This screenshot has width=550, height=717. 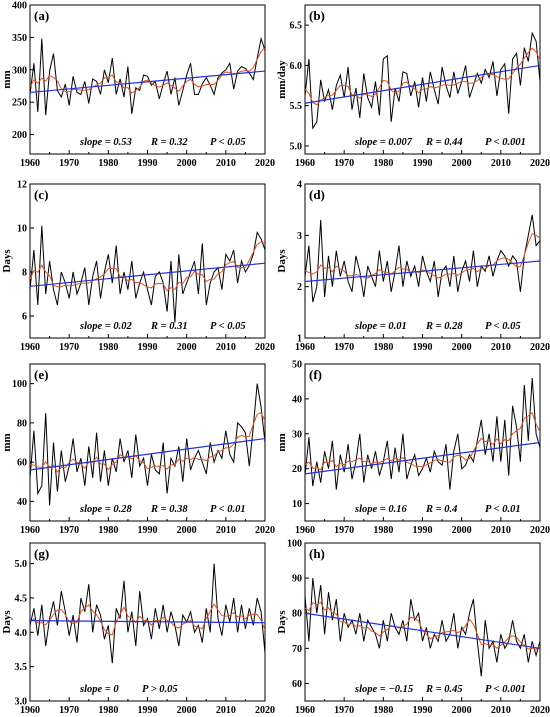 I want to click on y-tick-label: 2, so click(x=299, y=287).